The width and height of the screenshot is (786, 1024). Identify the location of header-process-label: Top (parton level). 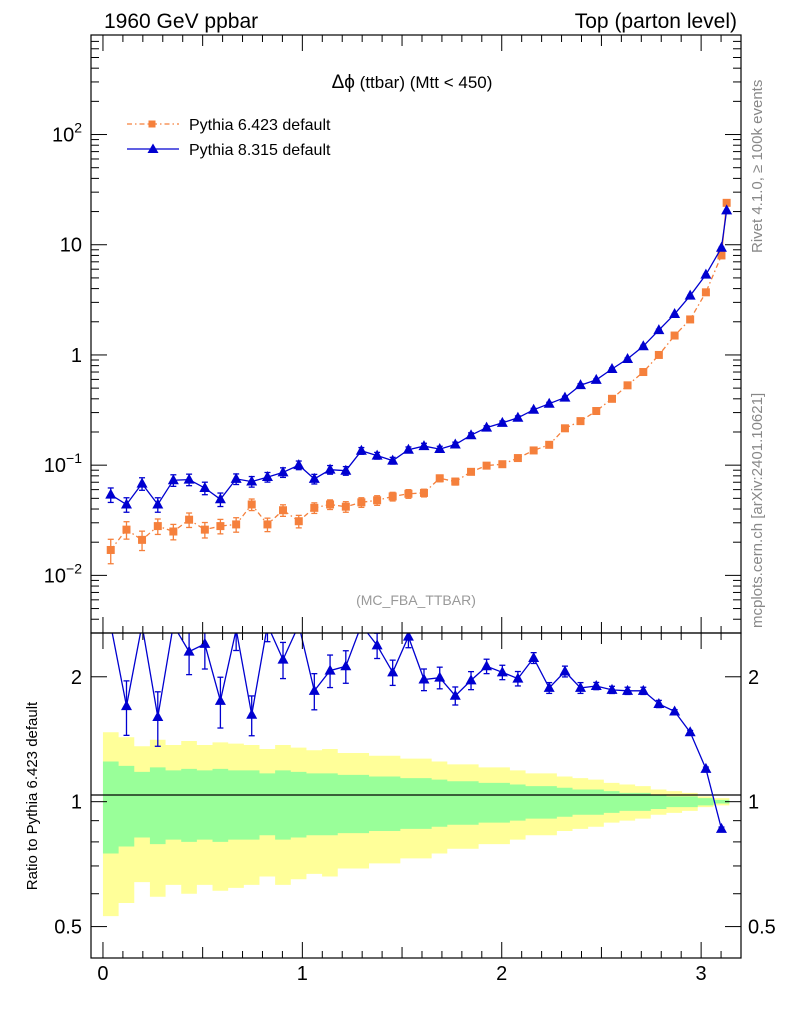
(656, 21).